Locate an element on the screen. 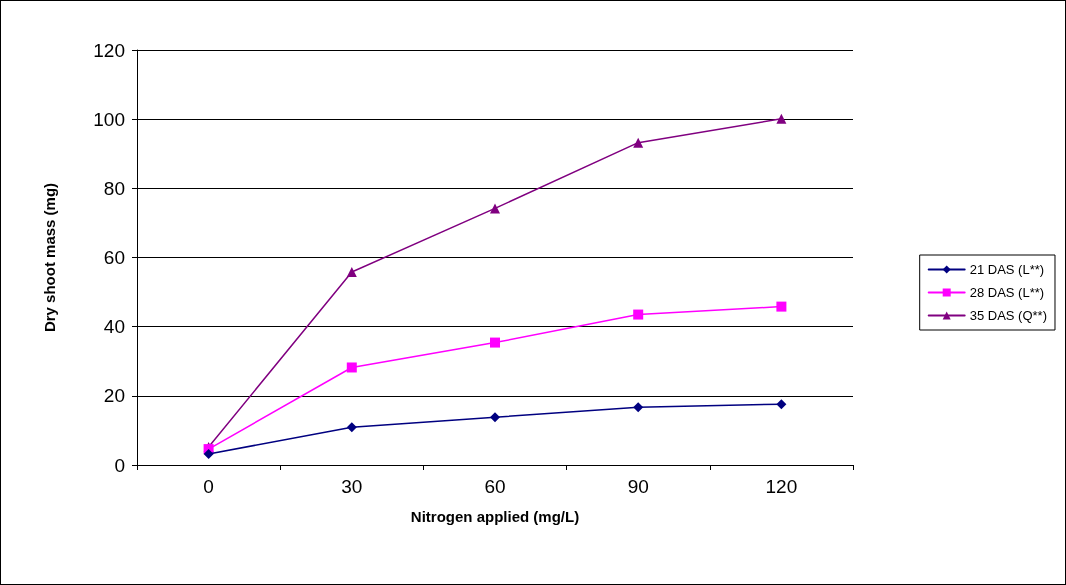  legend-label: 28 DAS (L**) is located at coordinates (1007, 292).